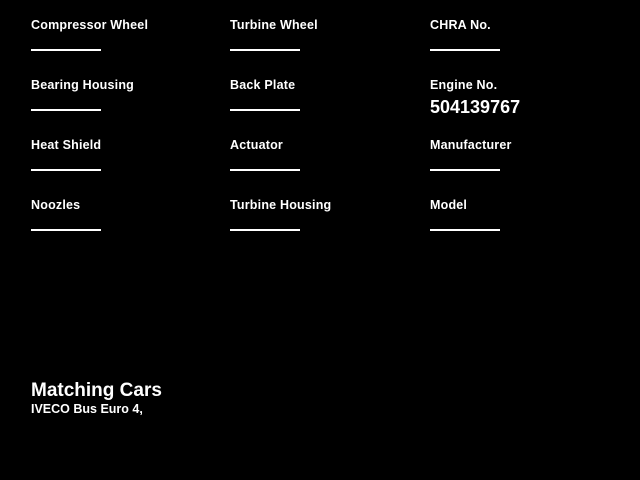  I want to click on field-engine-no: Engine No. 504139767, so click(515, 97).